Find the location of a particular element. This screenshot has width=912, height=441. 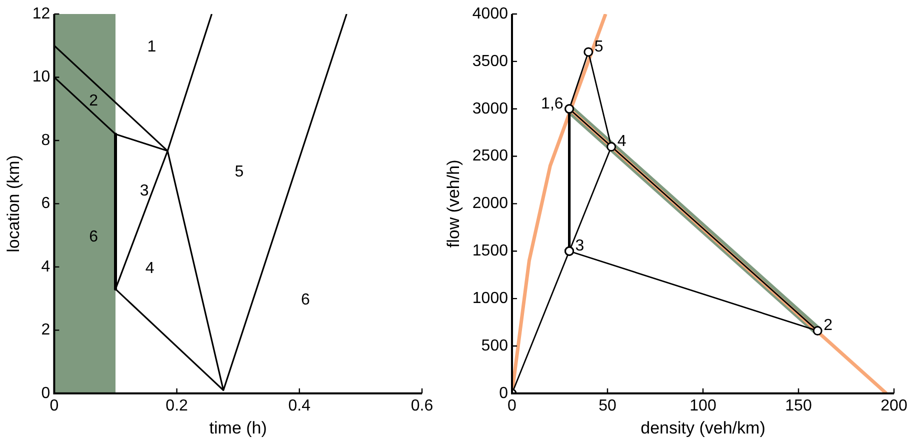

x-tick-label: 0.4 is located at coordinates (299, 405).